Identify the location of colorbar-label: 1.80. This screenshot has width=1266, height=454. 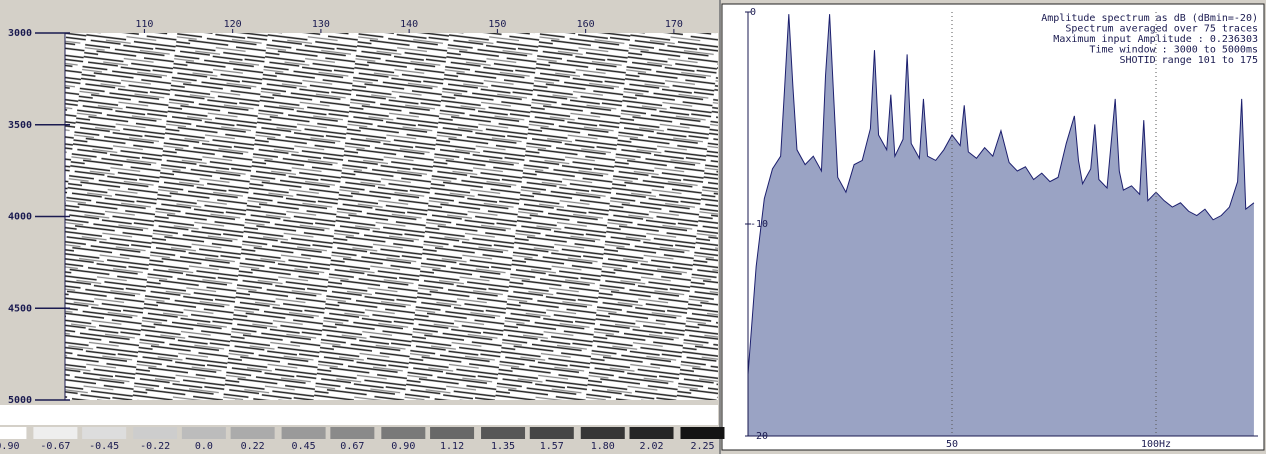
(603, 446).